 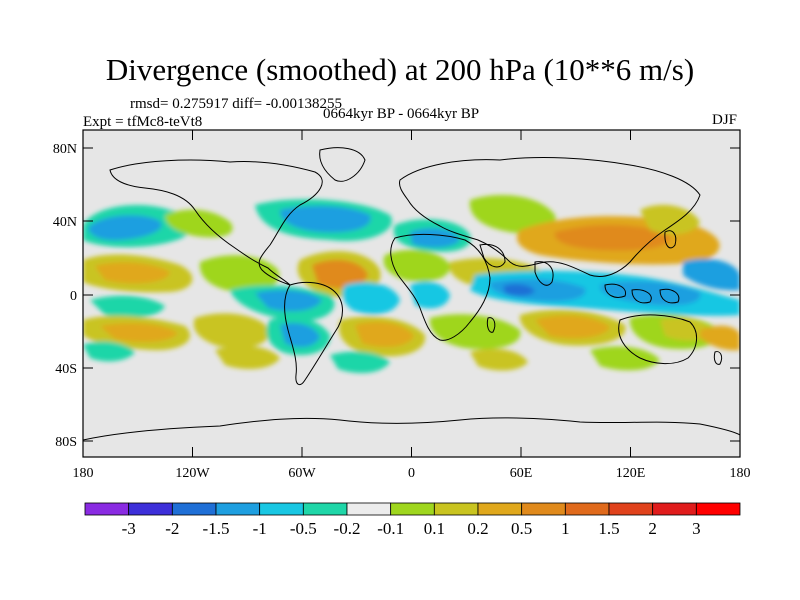 I want to click on lat-tick-label: 40N, so click(x=65, y=222).